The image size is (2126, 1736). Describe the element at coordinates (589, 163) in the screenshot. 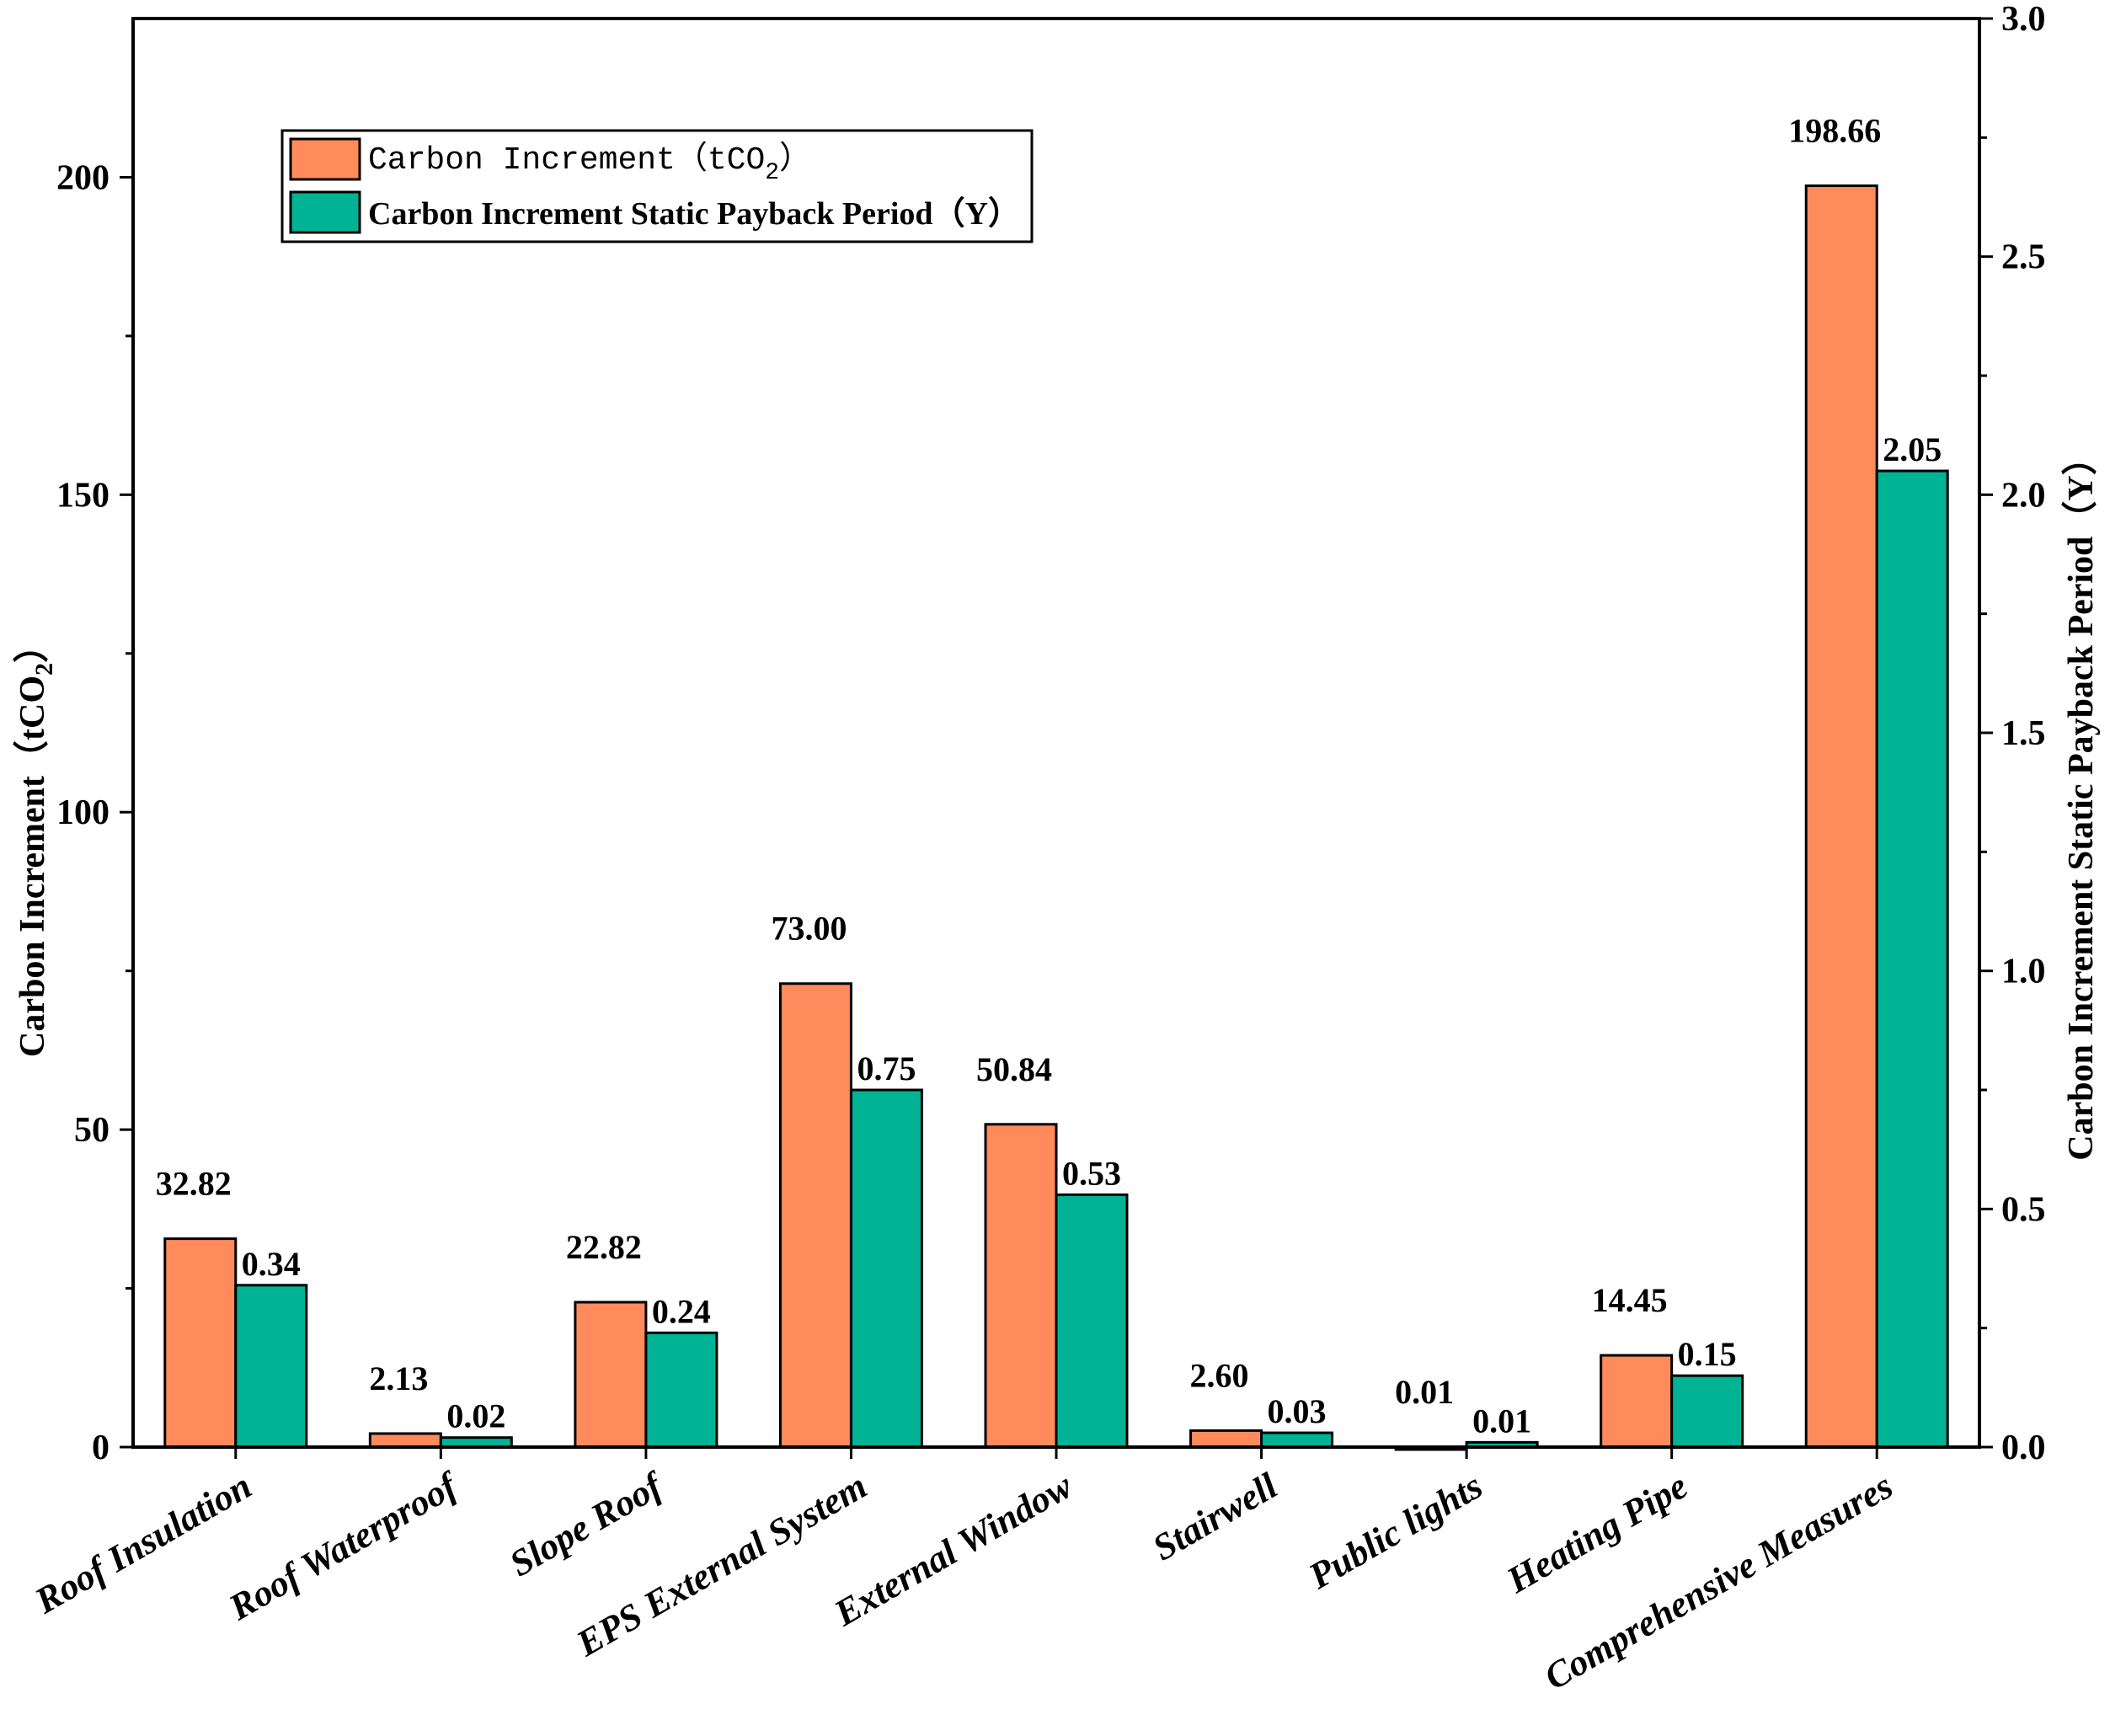

I see `legend-label-carbon-increment: Carbon Increment（tCO2）` at that location.